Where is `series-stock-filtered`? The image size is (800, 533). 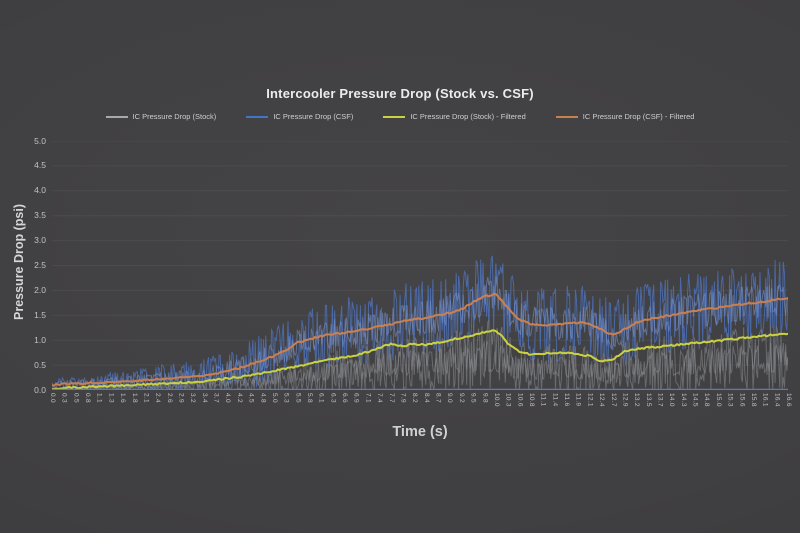
series-stock-filtered is located at coordinates (420, 360).